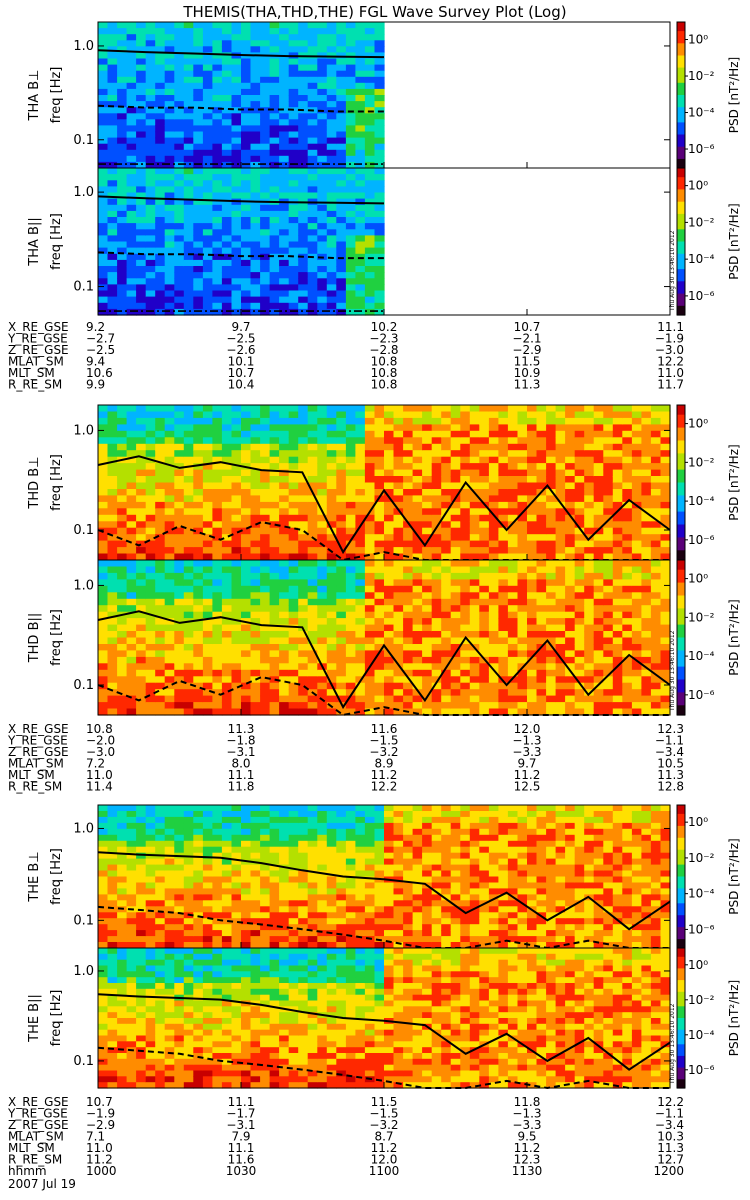 The image size is (750, 1200). Describe the element at coordinates (384, 505) in the screenshot. I see `solid-freq-line` at that location.